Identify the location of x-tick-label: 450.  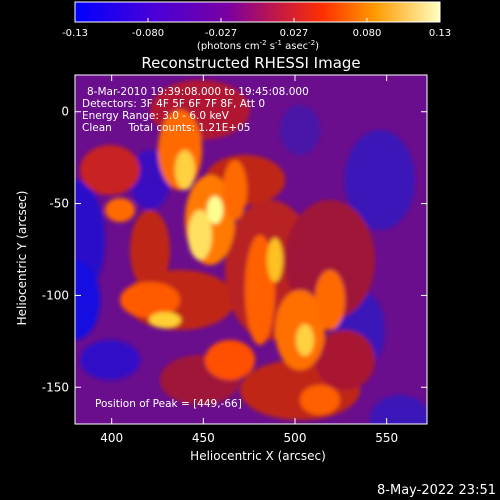
(203, 438).